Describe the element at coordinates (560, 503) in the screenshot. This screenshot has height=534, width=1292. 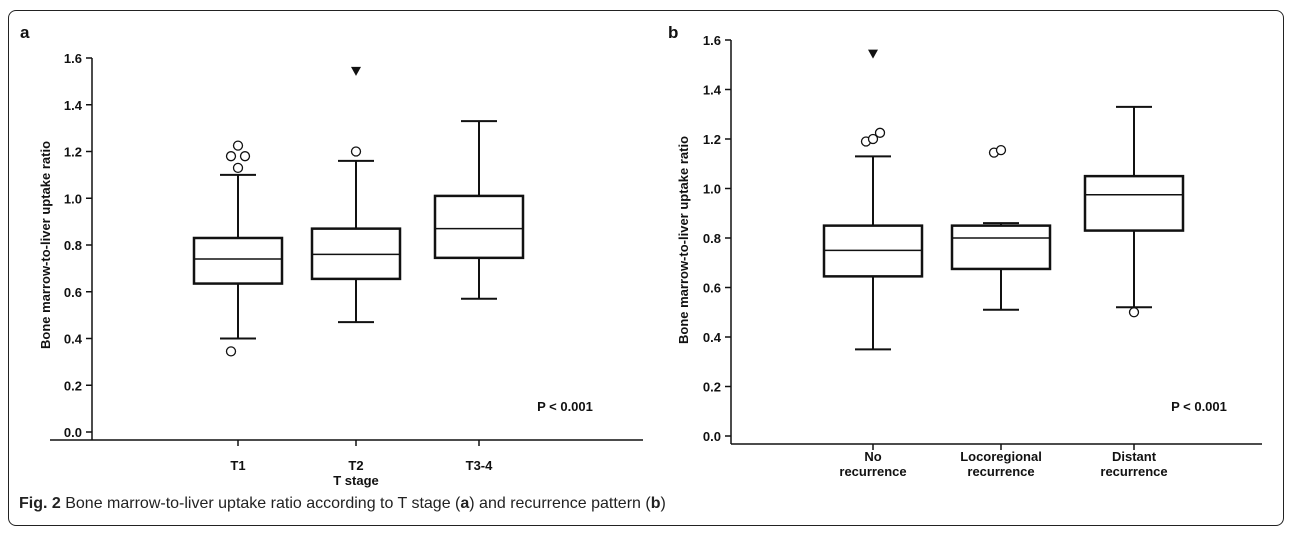
I see `caption-text-2: ) and recurrence pattern (` at that location.